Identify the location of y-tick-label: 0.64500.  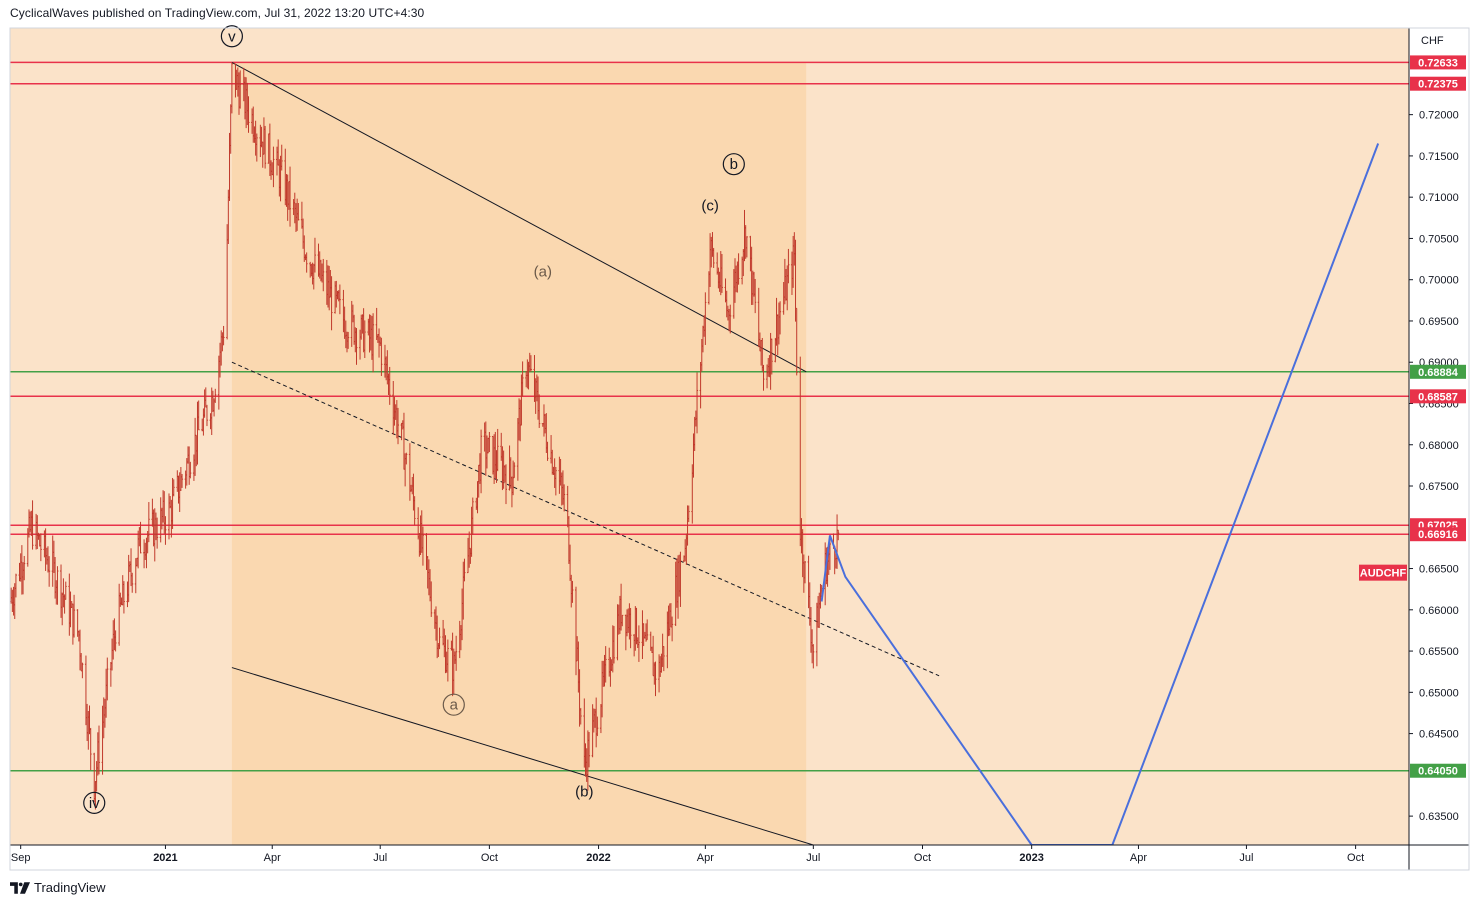
(1439, 735).